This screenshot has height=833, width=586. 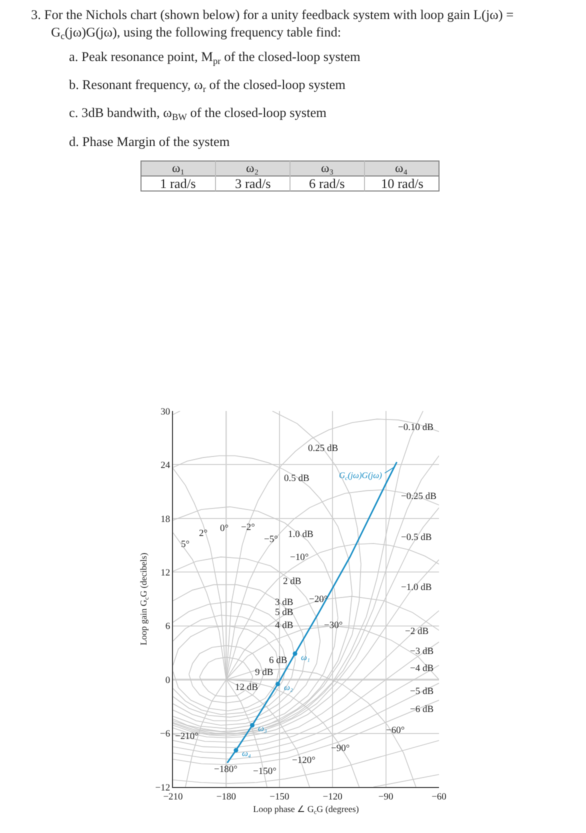 What do you see at coordinates (333, 626) in the screenshot?
I see `annotation: −30°` at bounding box center [333, 626].